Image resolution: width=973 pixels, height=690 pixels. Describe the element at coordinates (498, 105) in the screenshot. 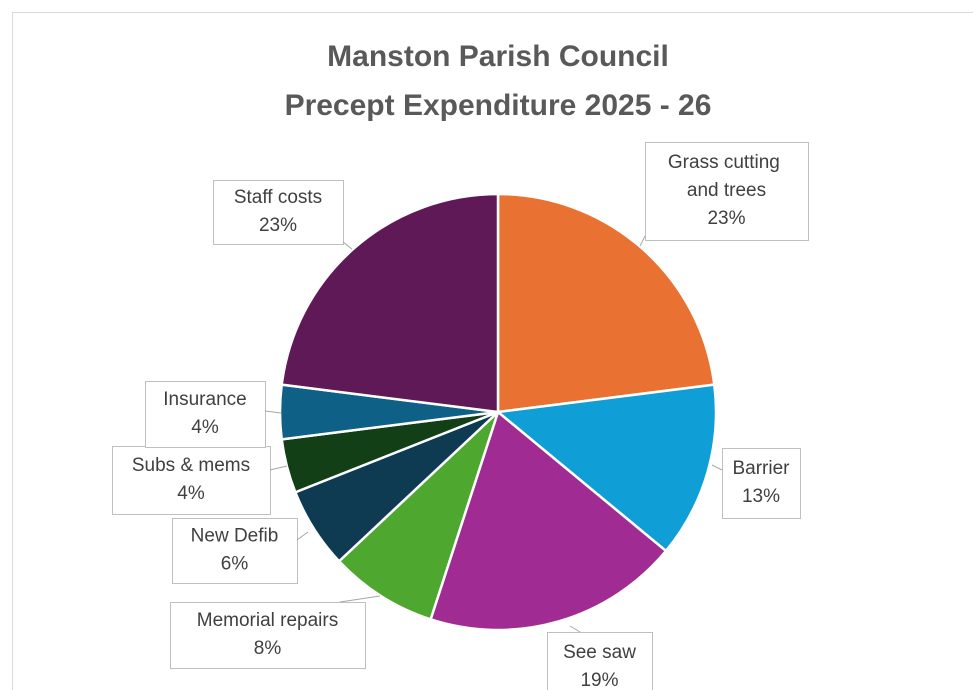

I see `chart-title: Precept Expenditure 2025 - 26` at that location.